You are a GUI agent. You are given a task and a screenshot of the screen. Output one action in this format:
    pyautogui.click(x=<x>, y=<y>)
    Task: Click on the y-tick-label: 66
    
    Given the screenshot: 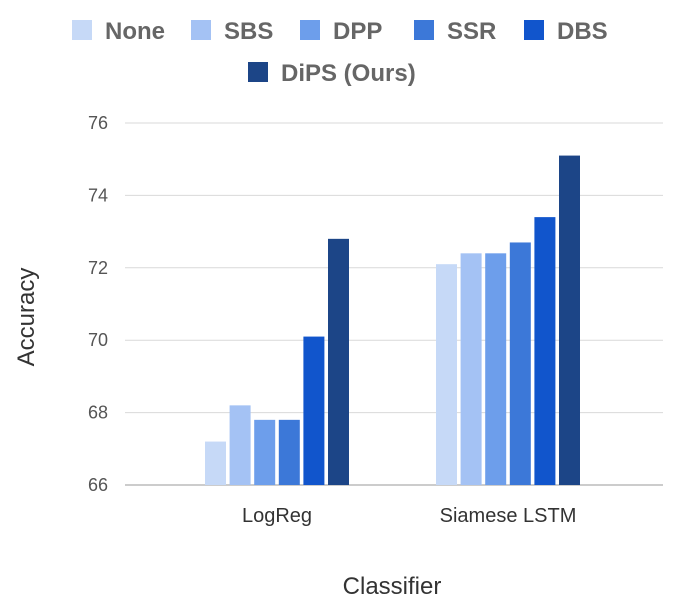 What is the action you would take?
    pyautogui.click(x=98, y=485)
    